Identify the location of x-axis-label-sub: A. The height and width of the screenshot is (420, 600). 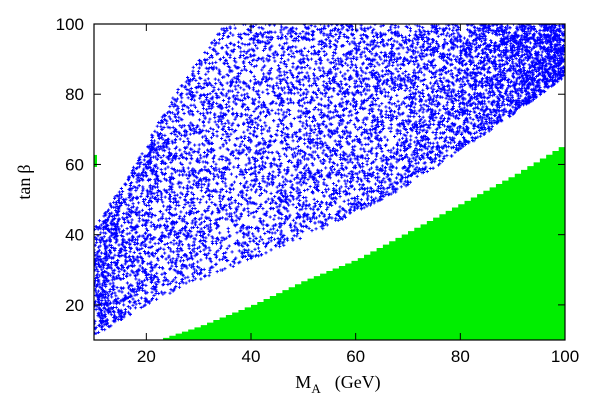
(316, 388).